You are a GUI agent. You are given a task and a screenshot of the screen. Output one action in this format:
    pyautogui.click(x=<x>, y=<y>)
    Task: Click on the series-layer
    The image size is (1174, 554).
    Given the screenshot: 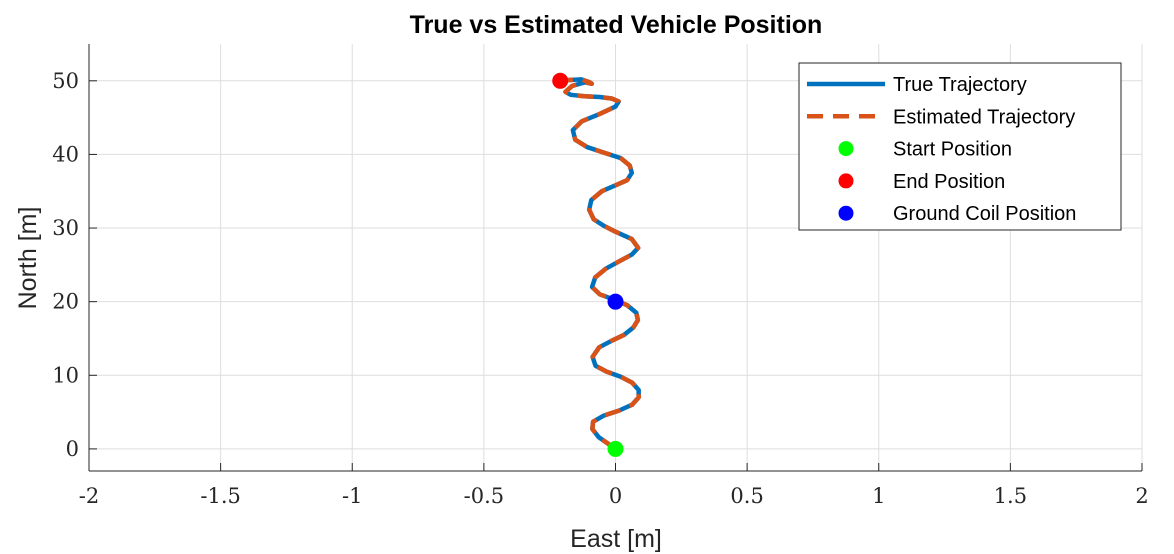 What is the action you would take?
    pyautogui.click(x=599, y=264)
    